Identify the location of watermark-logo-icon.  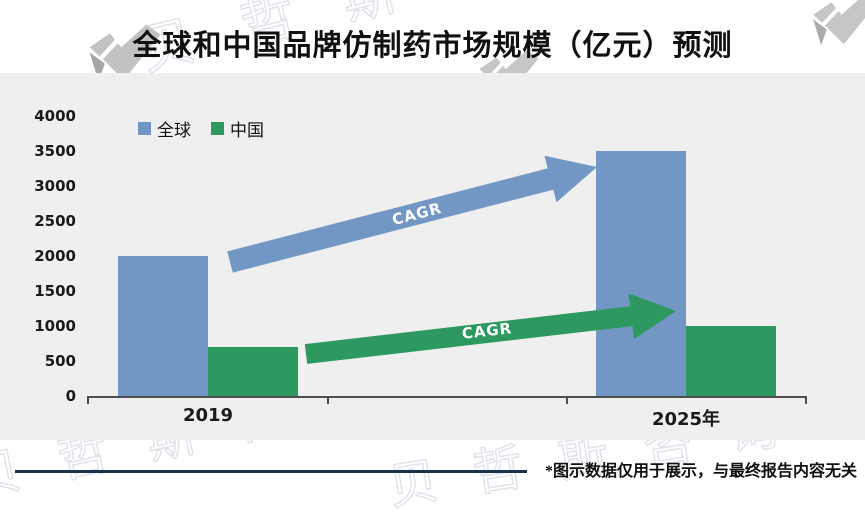
(839, 23).